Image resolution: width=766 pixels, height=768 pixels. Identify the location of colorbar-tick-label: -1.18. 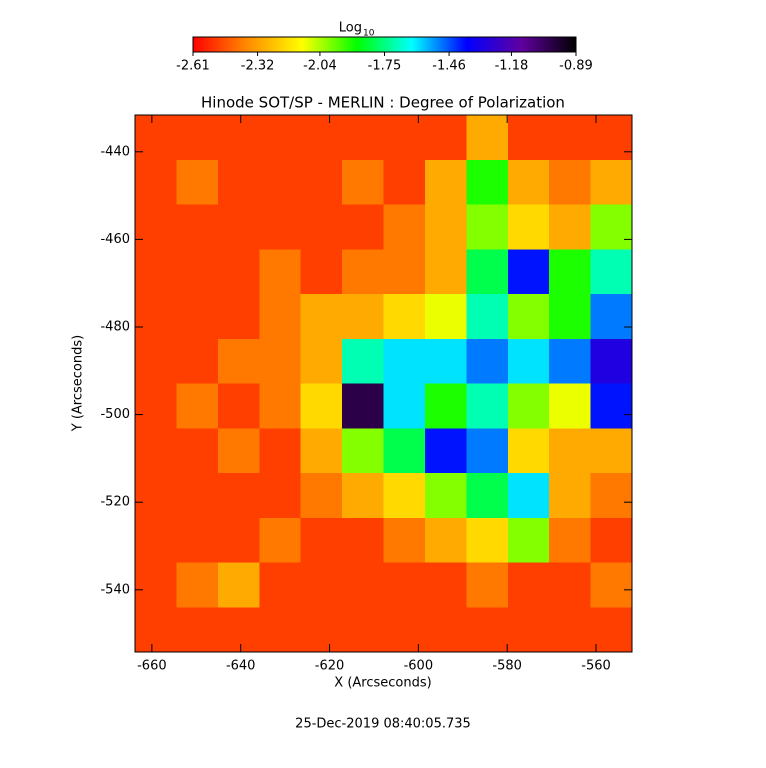
(512, 66).